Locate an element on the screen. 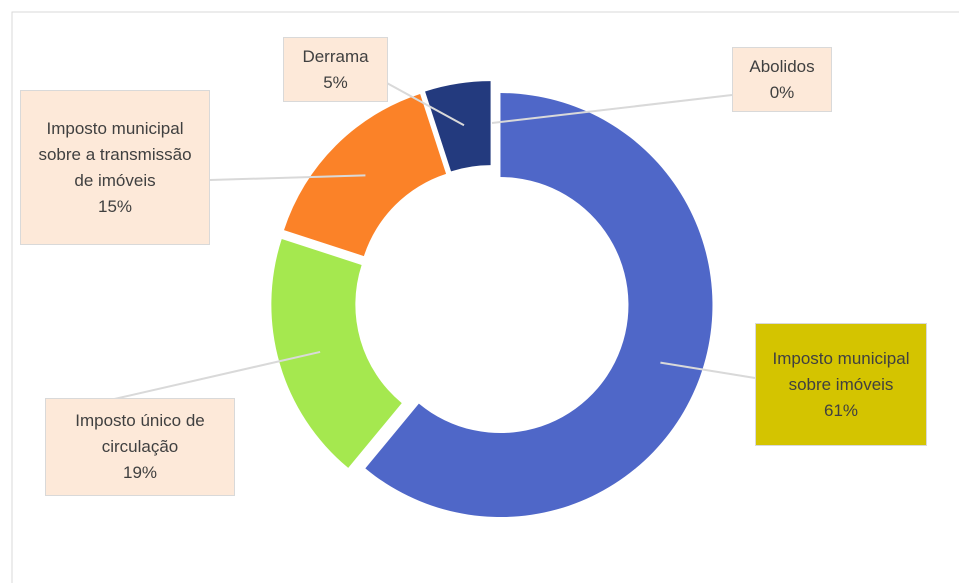 The image size is (959, 583). label-value: 19% is located at coordinates (140, 472).